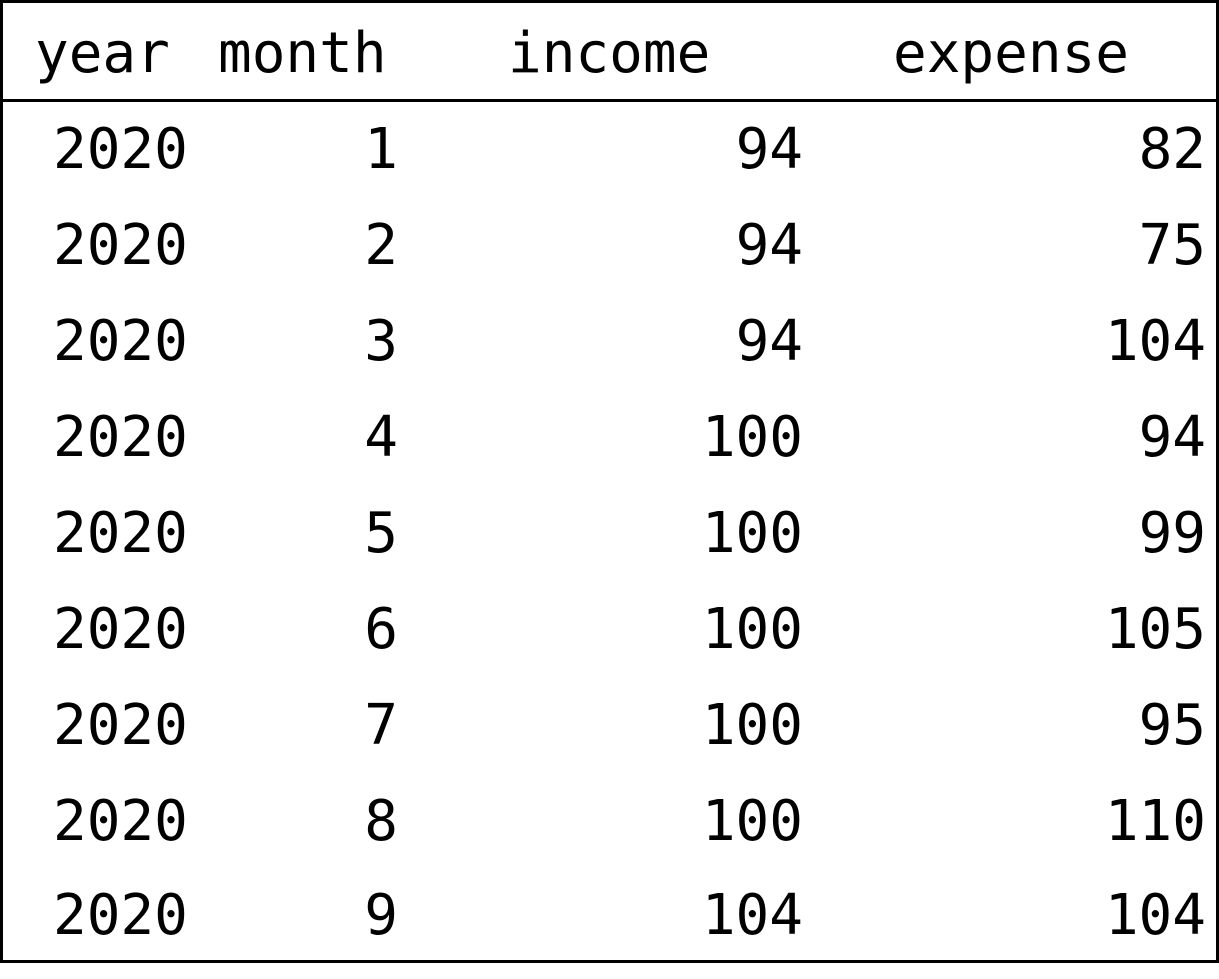  I want to click on cell-expense: 95, so click(1172, 725).